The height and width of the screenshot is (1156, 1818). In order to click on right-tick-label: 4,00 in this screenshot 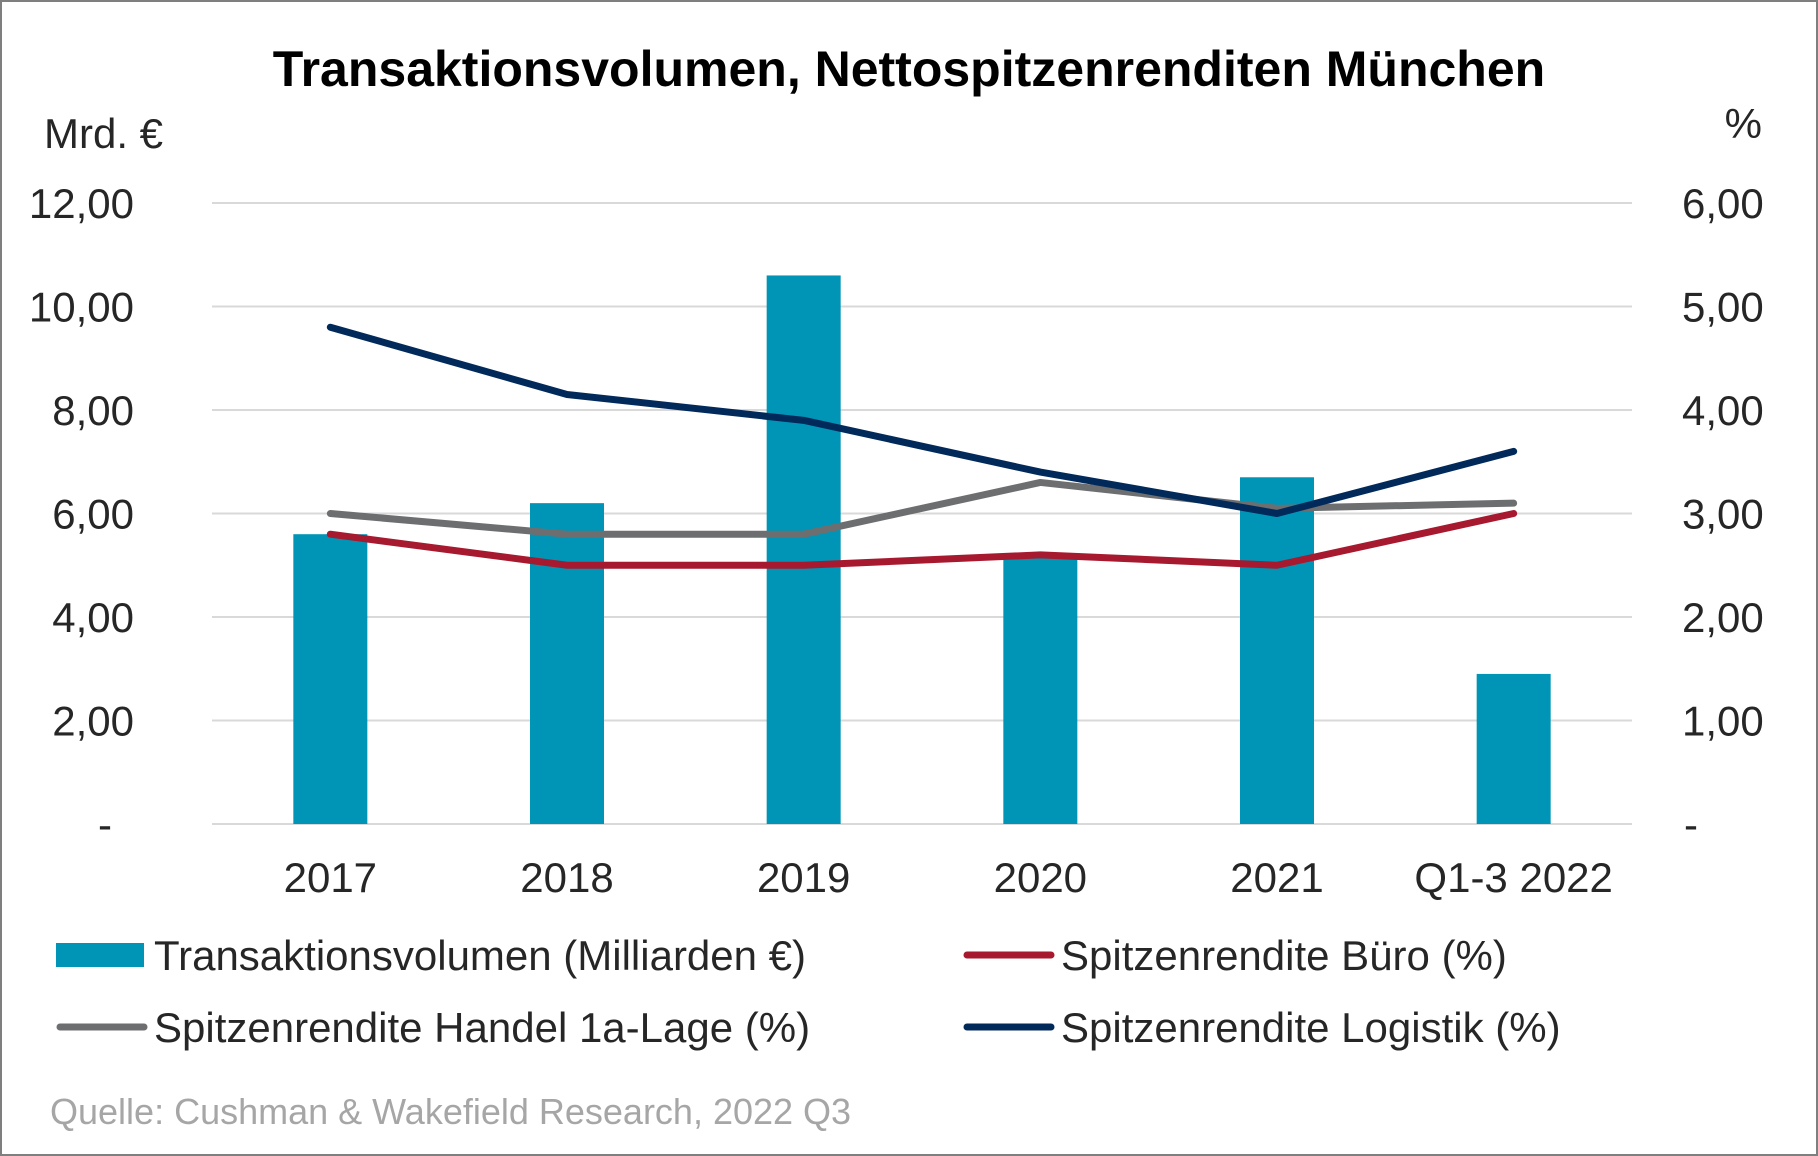, I will do `click(1723, 410)`.